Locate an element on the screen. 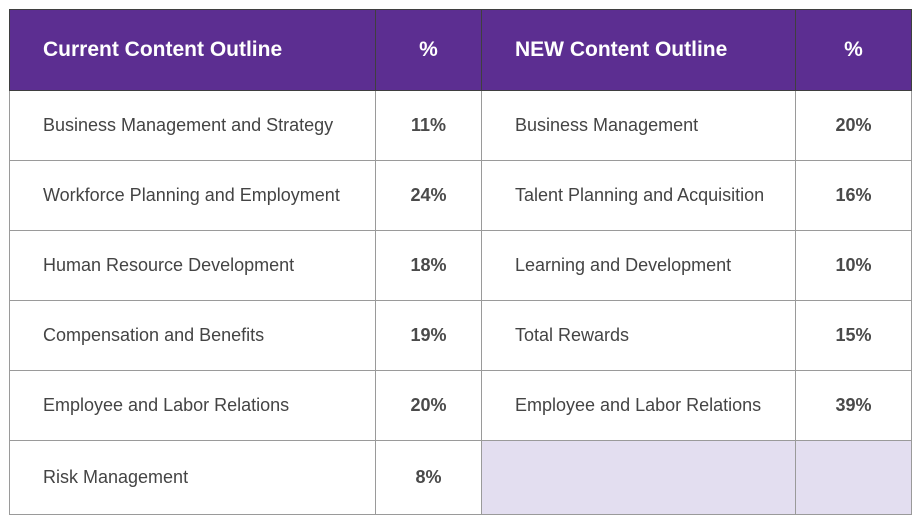 The image size is (922, 521). current-topic-cell: Workforce Planning and Employment is located at coordinates (192, 195).